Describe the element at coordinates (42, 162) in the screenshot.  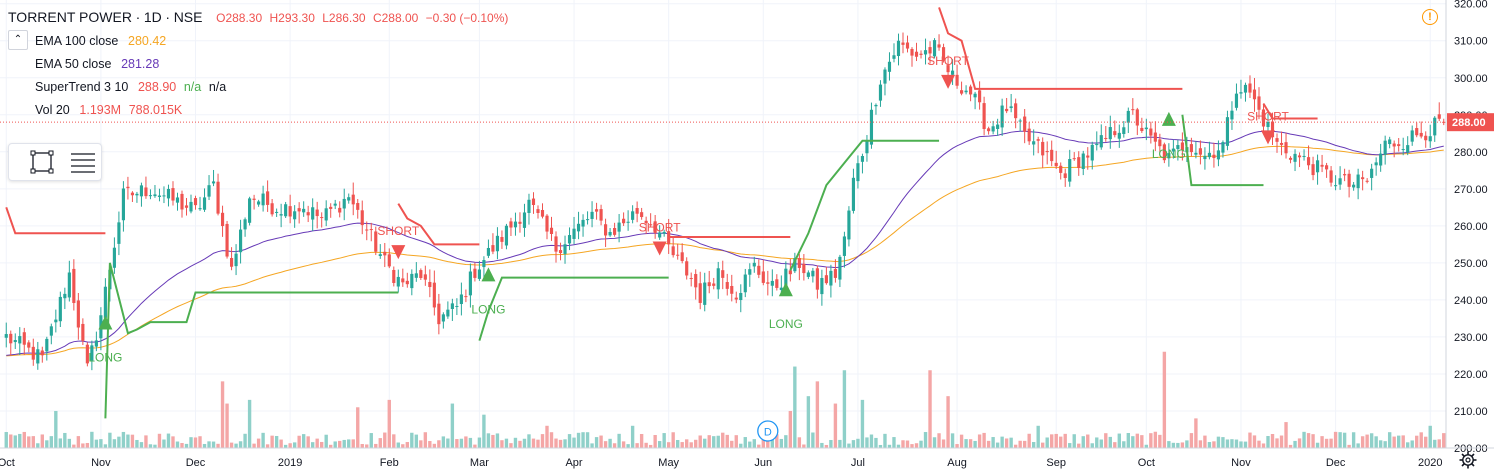
I see `rectangle-icon` at that location.